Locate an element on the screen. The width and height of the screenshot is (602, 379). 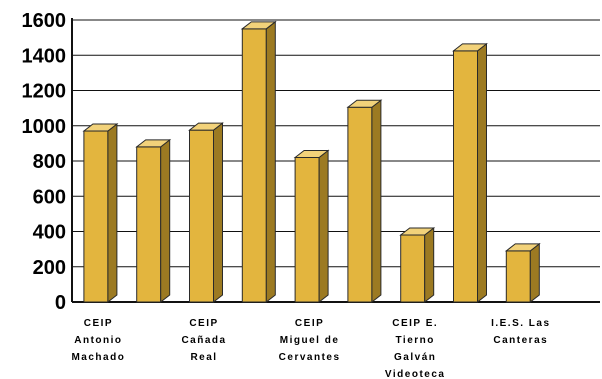
y-tick-label: 200 is located at coordinates (49, 268).